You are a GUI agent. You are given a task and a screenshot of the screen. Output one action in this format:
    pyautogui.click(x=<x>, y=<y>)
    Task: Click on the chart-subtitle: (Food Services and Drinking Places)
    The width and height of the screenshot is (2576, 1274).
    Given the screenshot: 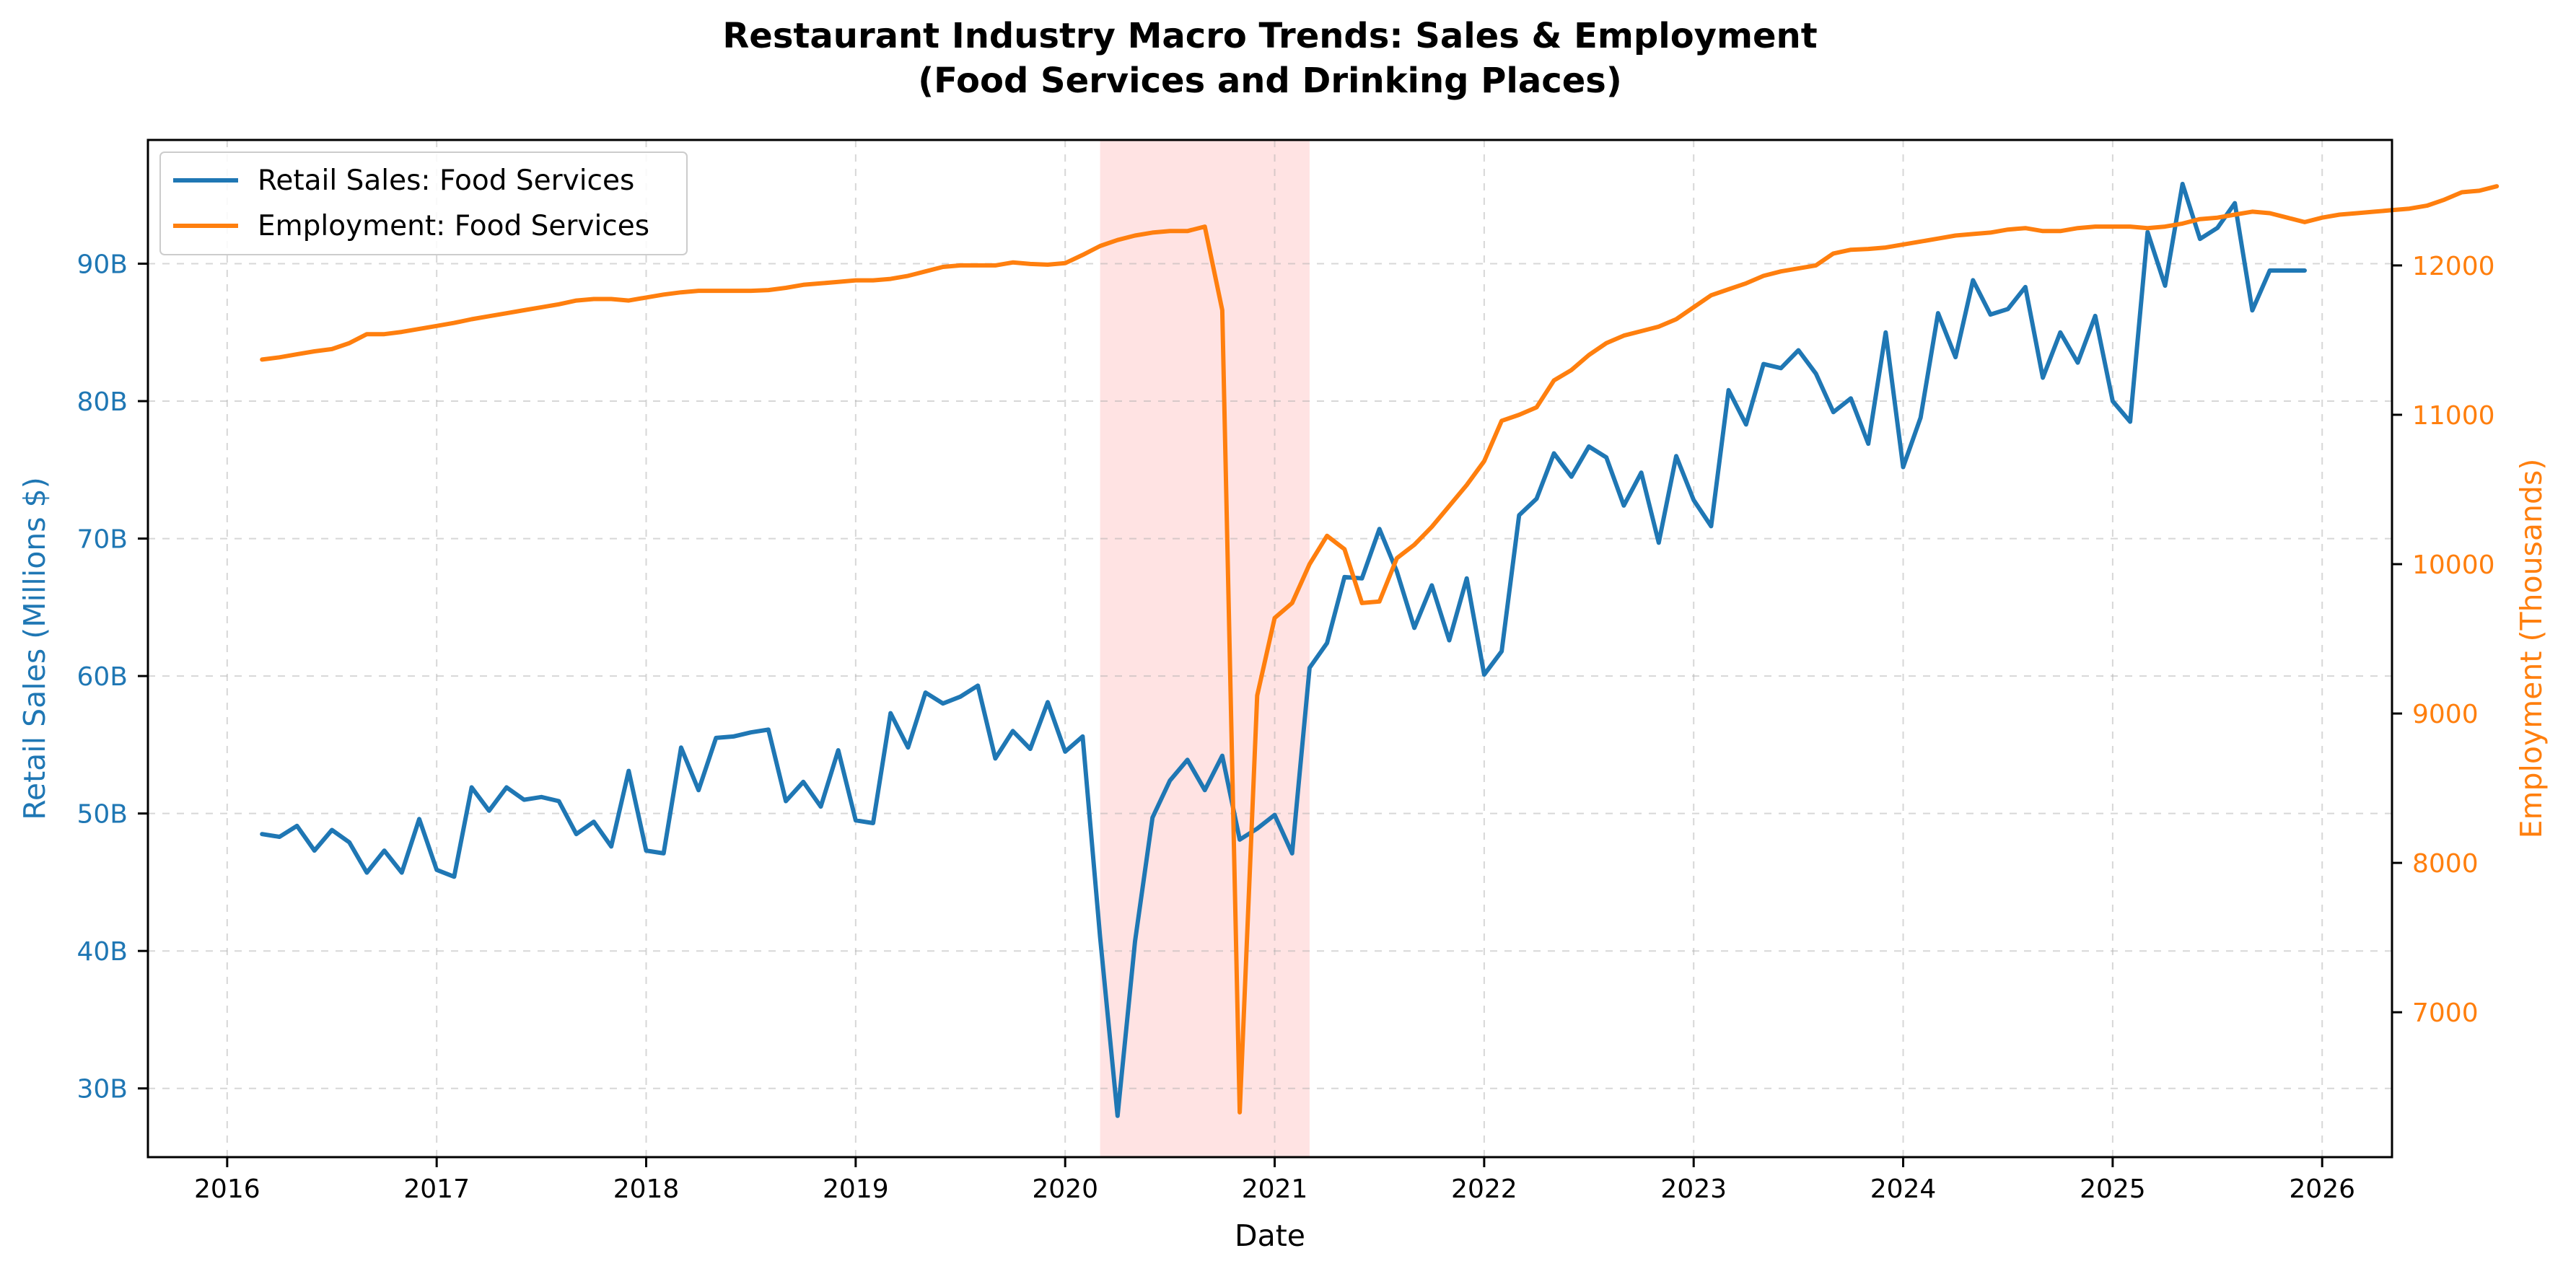 What is the action you would take?
    pyautogui.click(x=1270, y=81)
    